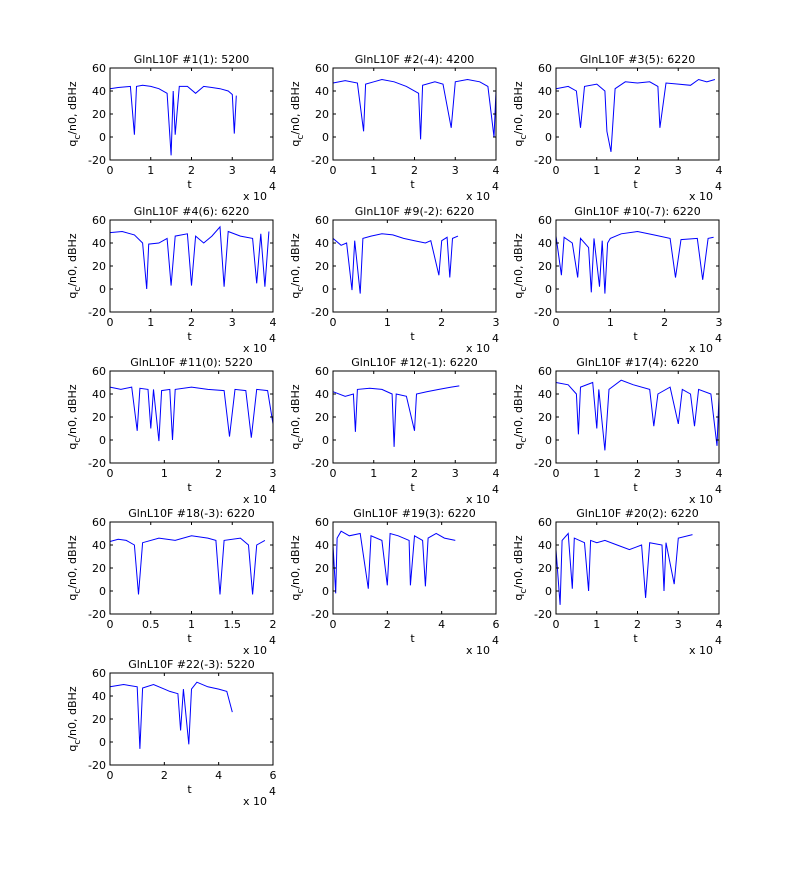 Image resolution: width=794 pixels, height=874 pixels. Describe the element at coordinates (414, 59) in the screenshot. I see `subplot-title: GlnL10F #2(-4): 4200` at that location.